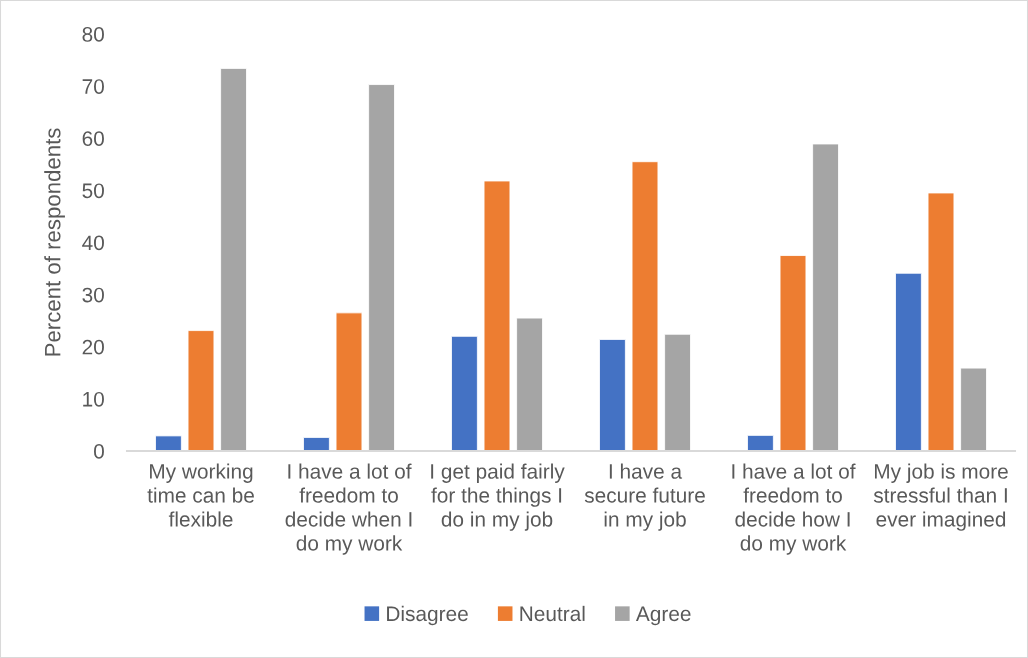  Describe the element at coordinates (200, 495) in the screenshot. I see `x-tick-label: My working time can be flexible` at that location.